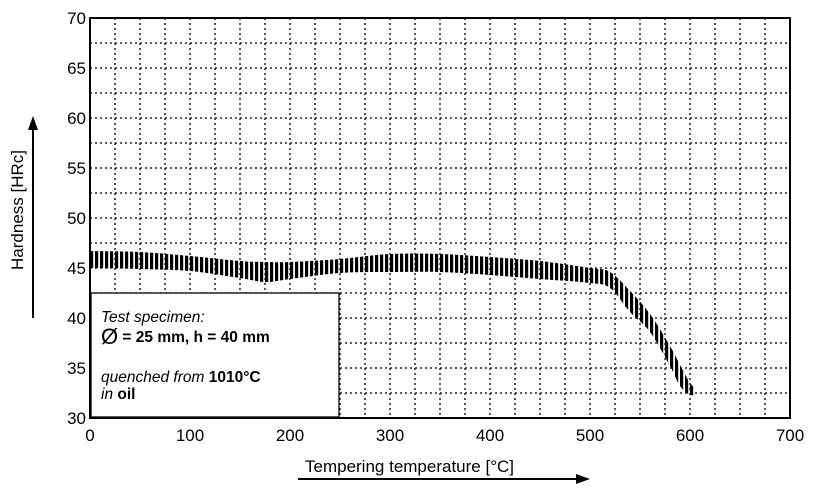 This screenshot has width=814, height=493. I want to click on y-tick-label: 50, so click(76, 218).